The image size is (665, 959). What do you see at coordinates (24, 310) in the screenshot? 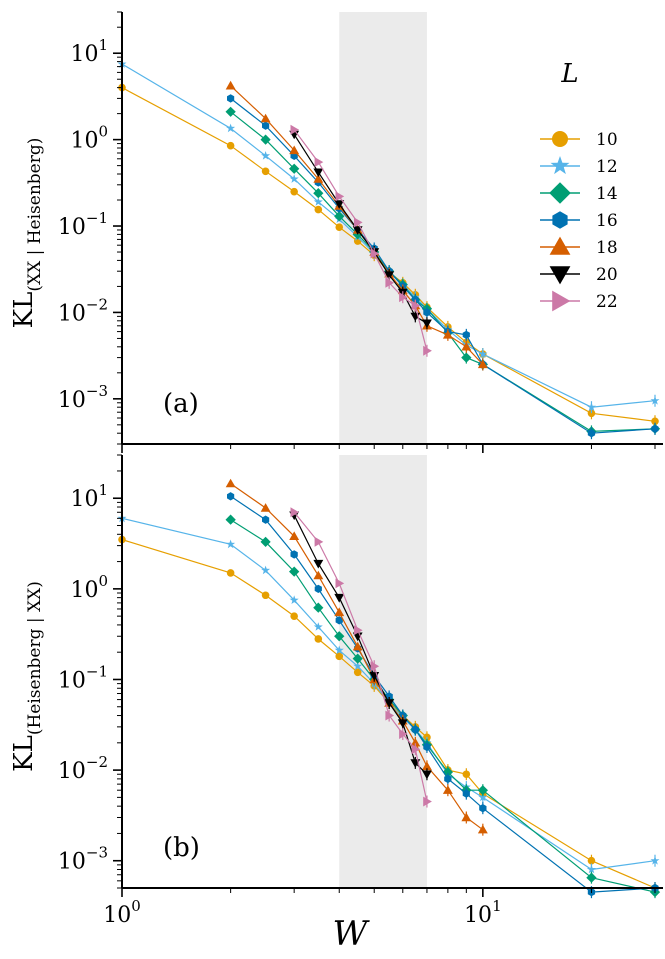
I see `y-axis-label-a-main: KL` at bounding box center [24, 310].